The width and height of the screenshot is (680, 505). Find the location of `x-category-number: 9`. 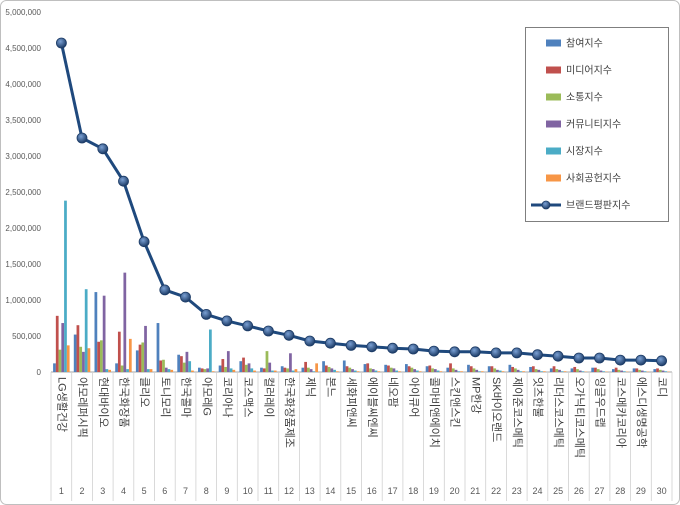

x-category-number: 9 is located at coordinates (226, 491).